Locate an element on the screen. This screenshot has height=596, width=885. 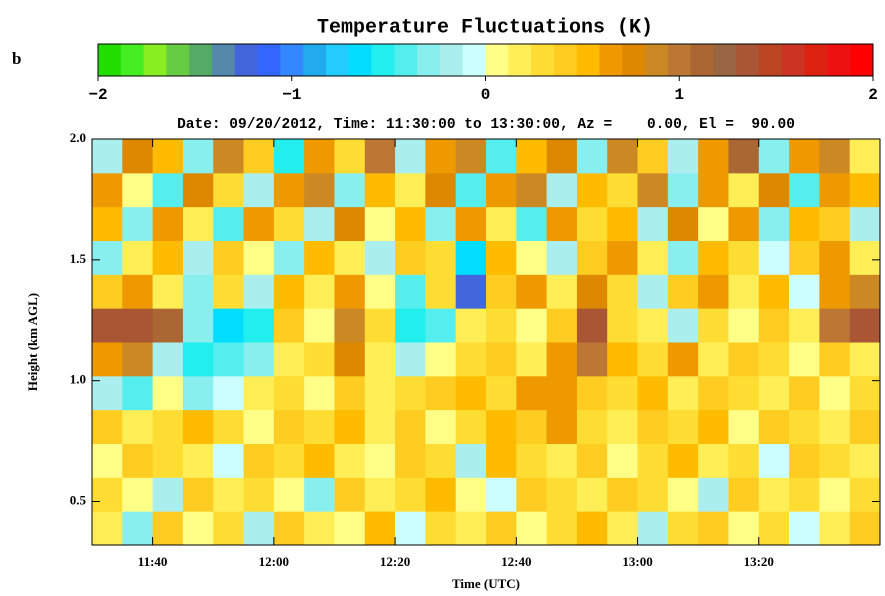
x-tick-label: 12:00 is located at coordinates (274, 561).